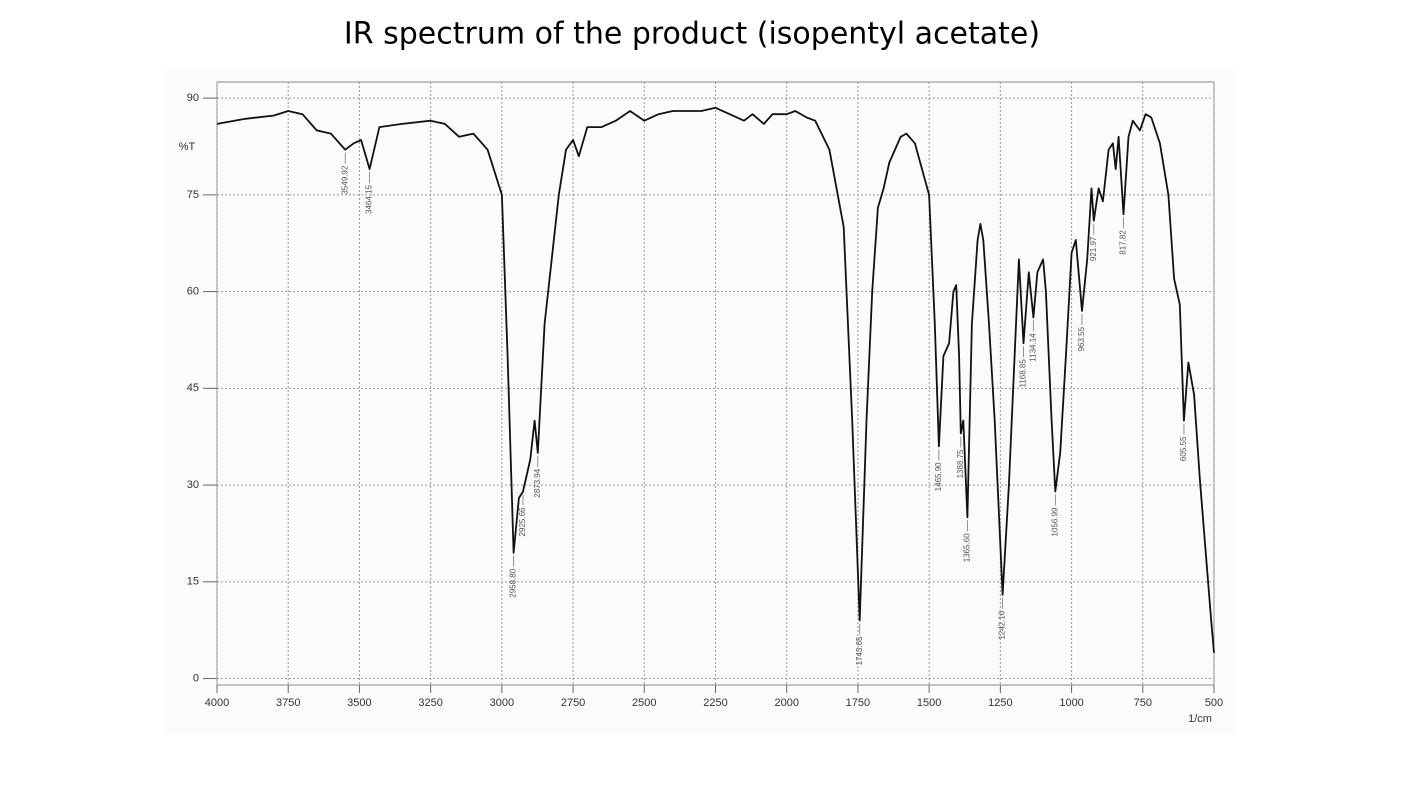  Describe the element at coordinates (644, 703) in the screenshot. I see `x-tick-label: 2500` at that location.